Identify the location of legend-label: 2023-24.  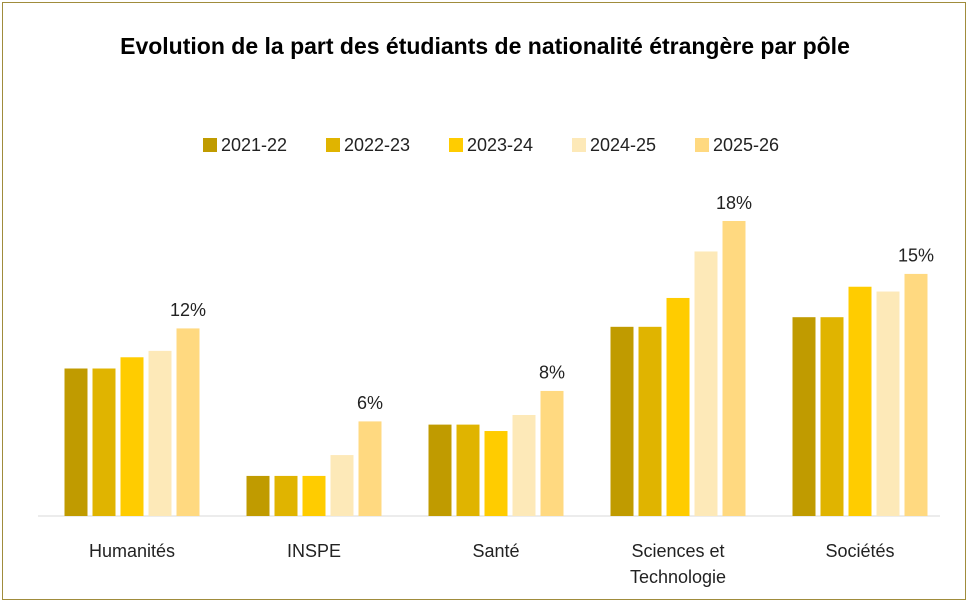
(500, 145).